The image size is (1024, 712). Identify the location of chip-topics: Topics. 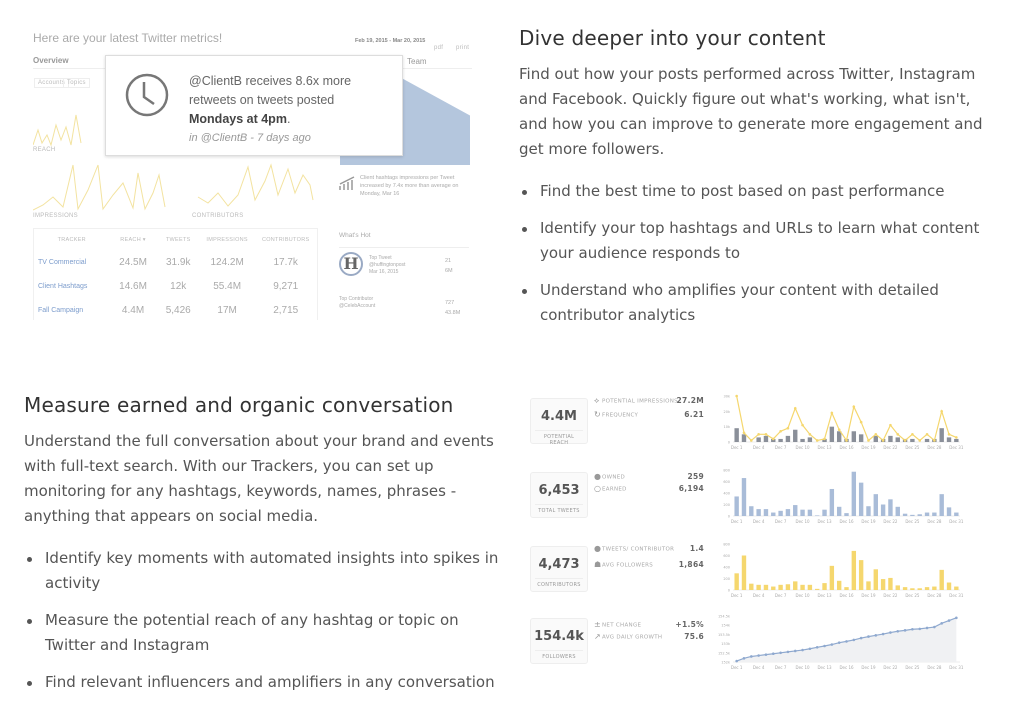
(76, 83).